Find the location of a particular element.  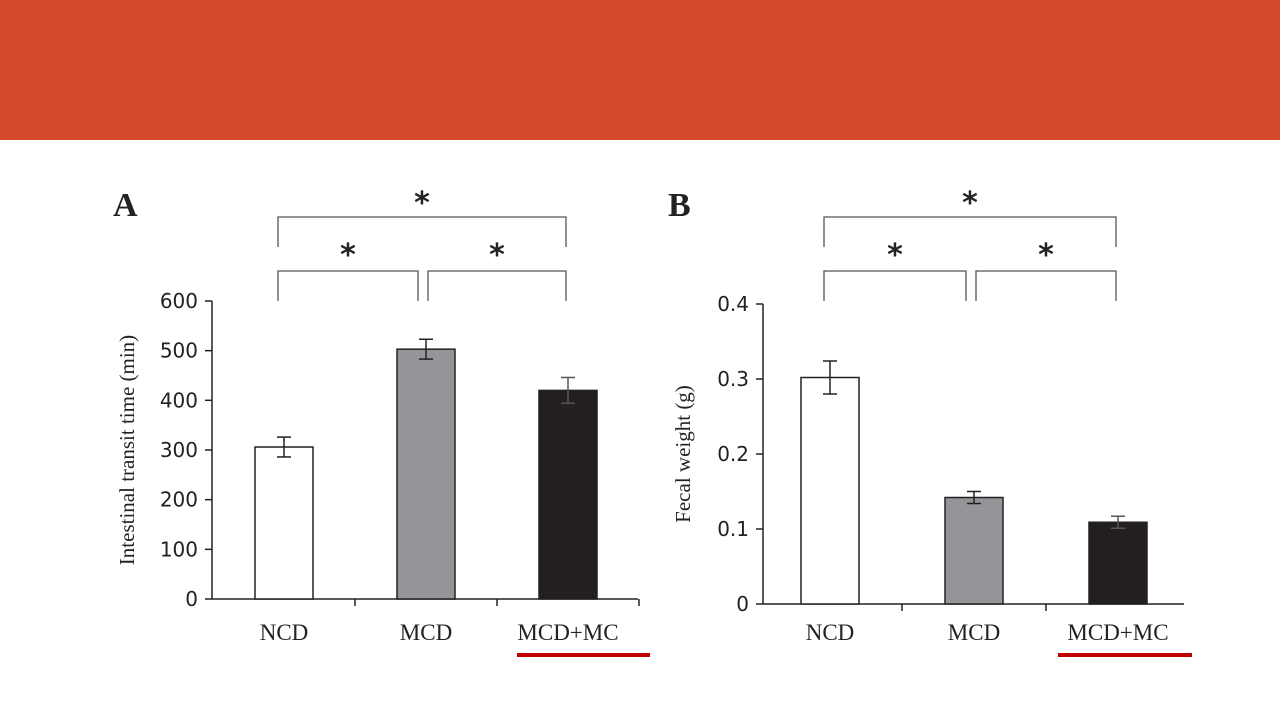

panel-b-y-tick-label: 0 is located at coordinates (742, 604).